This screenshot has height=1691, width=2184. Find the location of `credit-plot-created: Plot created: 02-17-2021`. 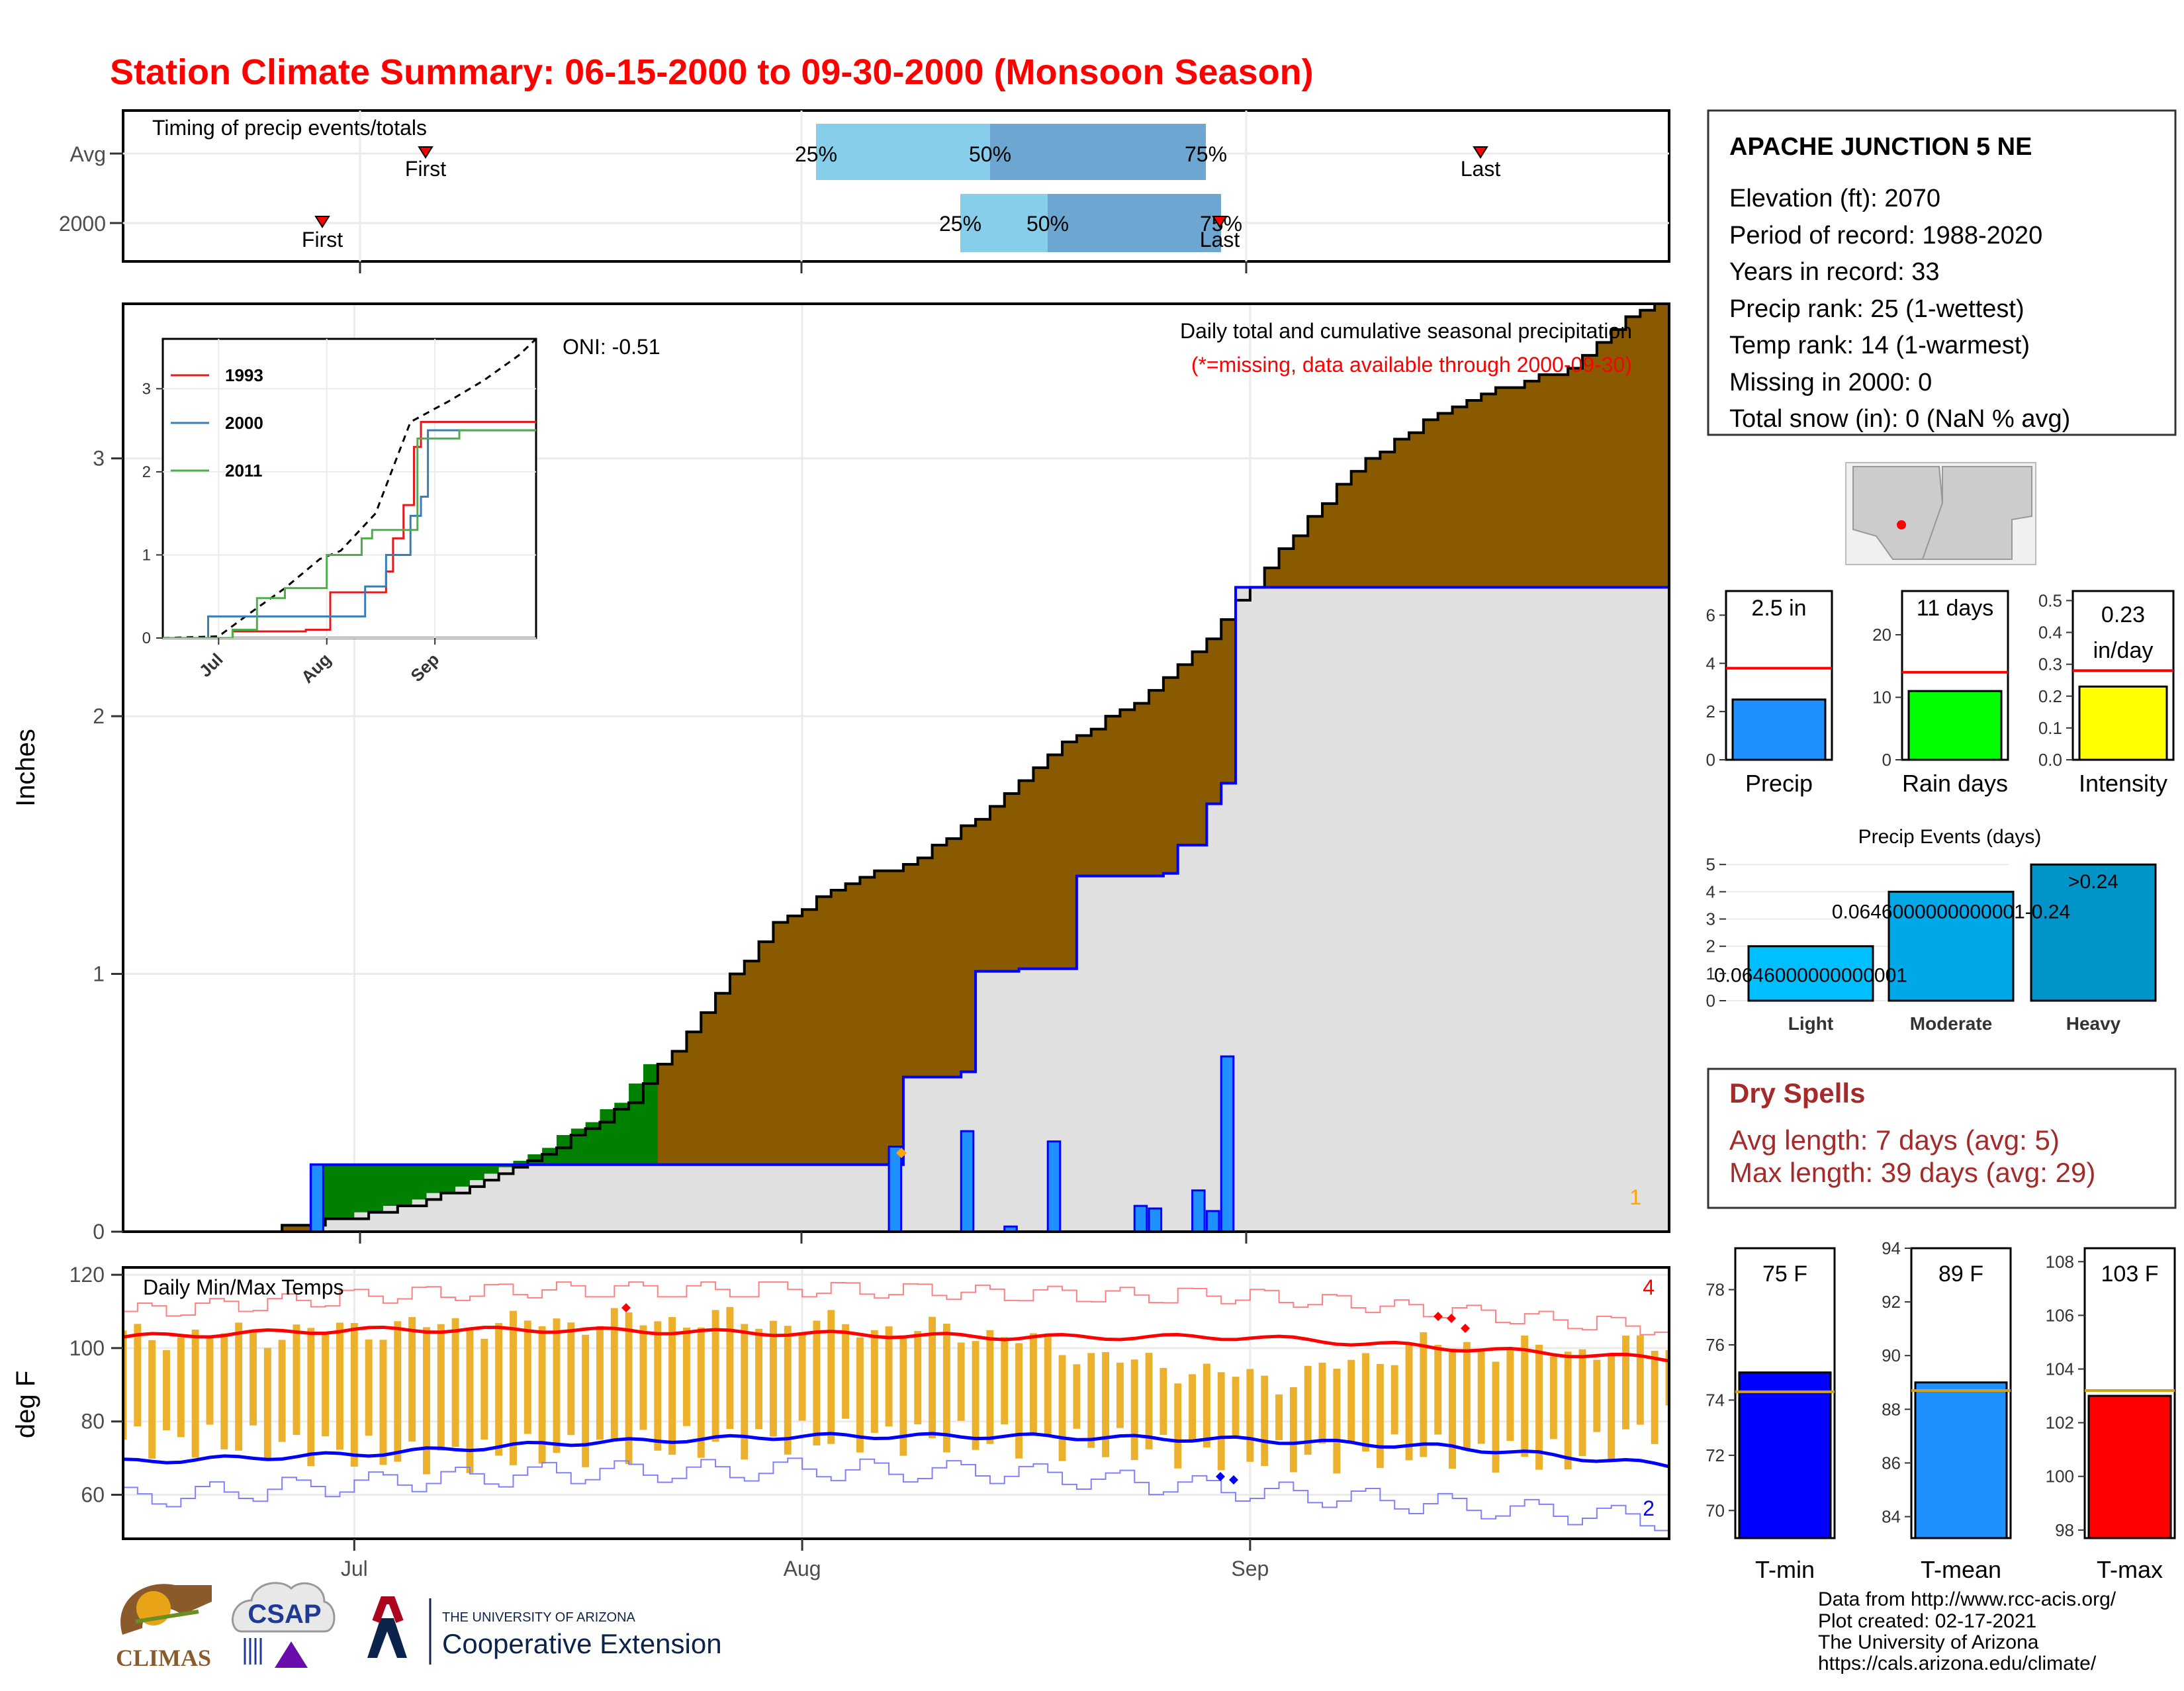

credit-plot-created: Plot created: 02-17-2021 is located at coordinates (1927, 1621).